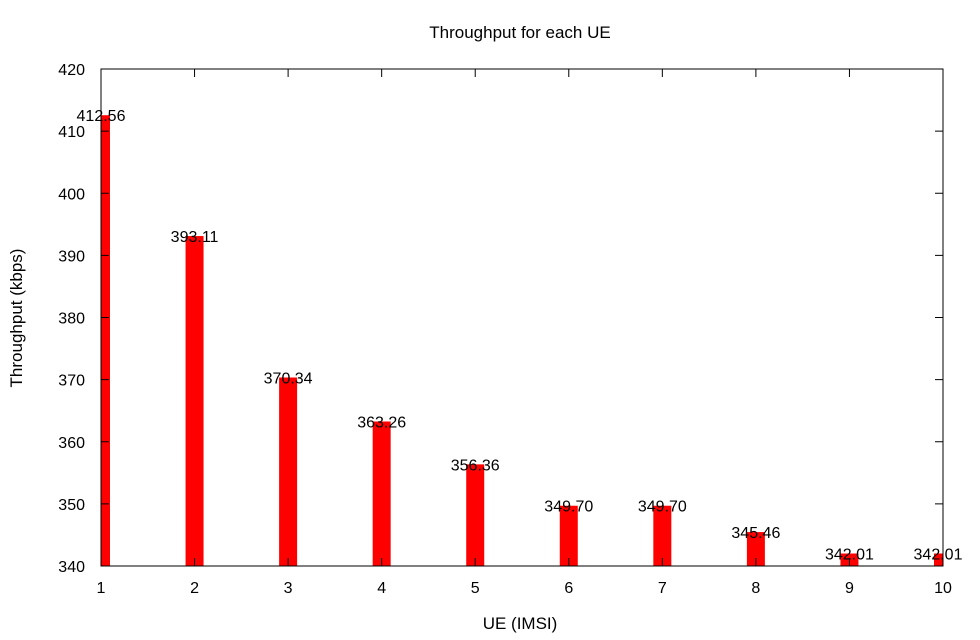  I want to click on y-tick-label: 370, so click(71, 381).